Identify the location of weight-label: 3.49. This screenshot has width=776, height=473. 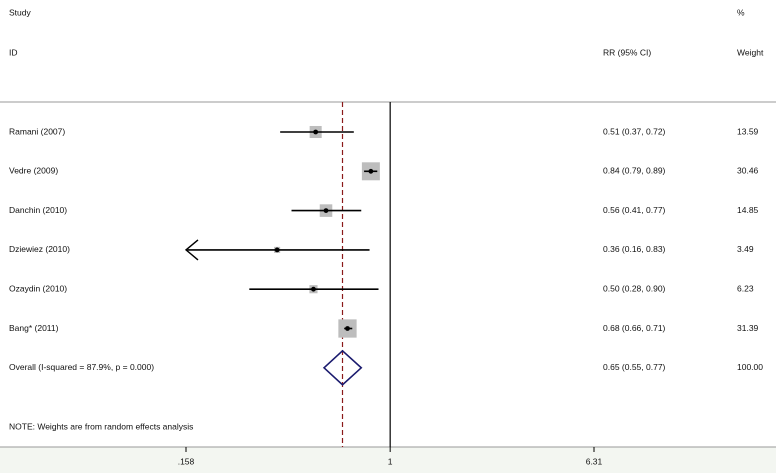
(745, 249).